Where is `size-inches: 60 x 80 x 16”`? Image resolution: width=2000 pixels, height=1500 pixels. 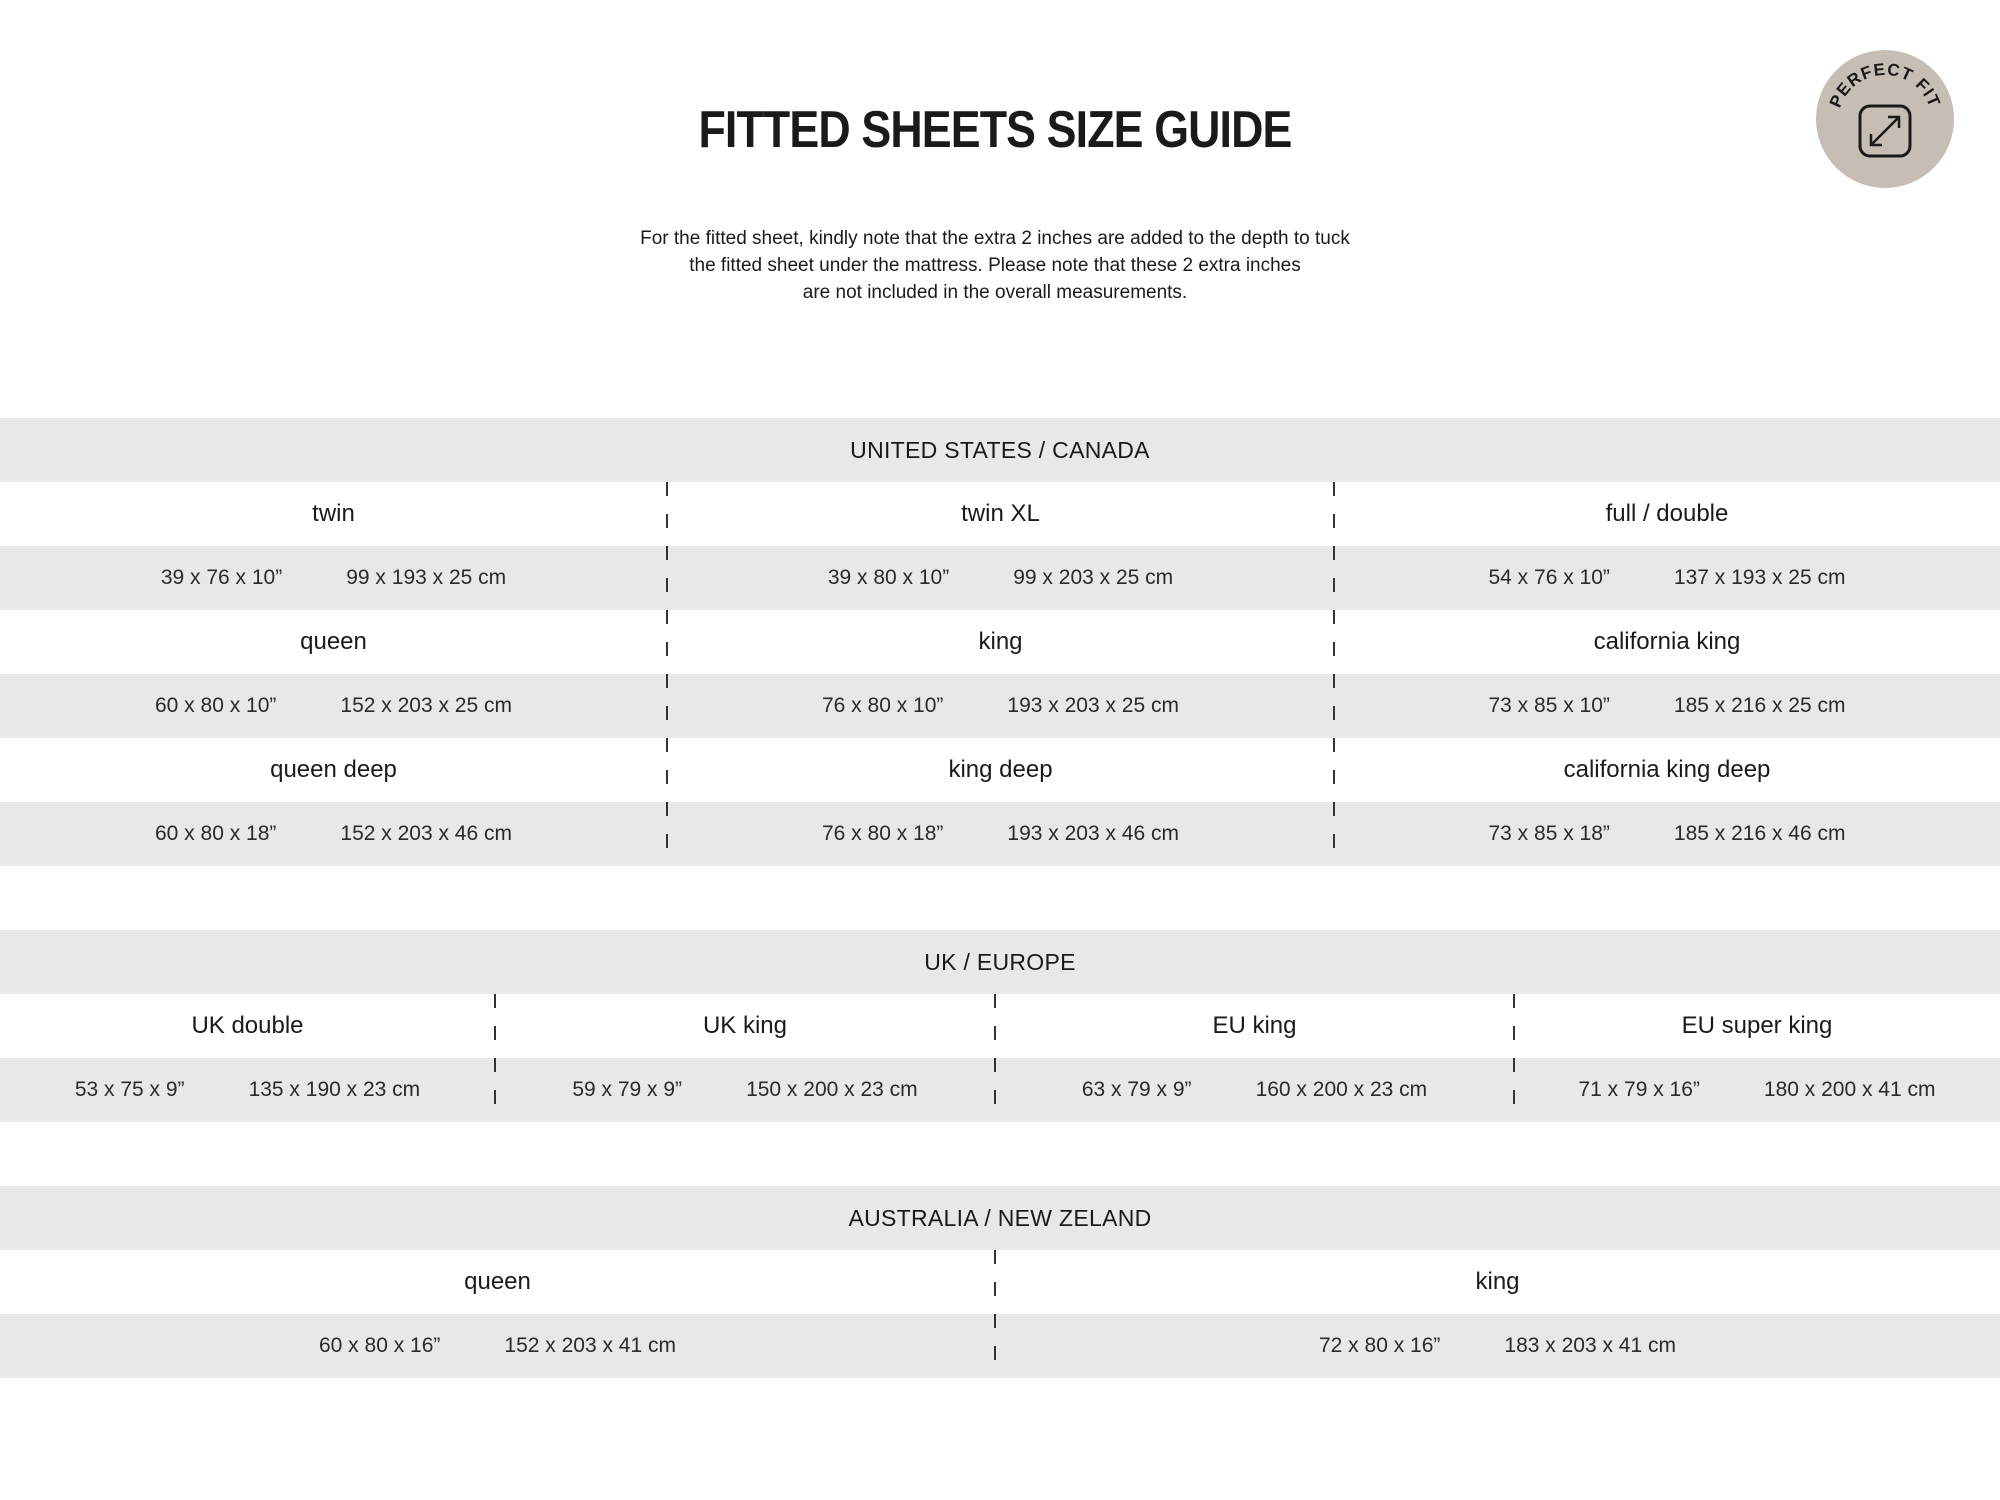 size-inches: 60 x 80 x 16” is located at coordinates (379, 1345).